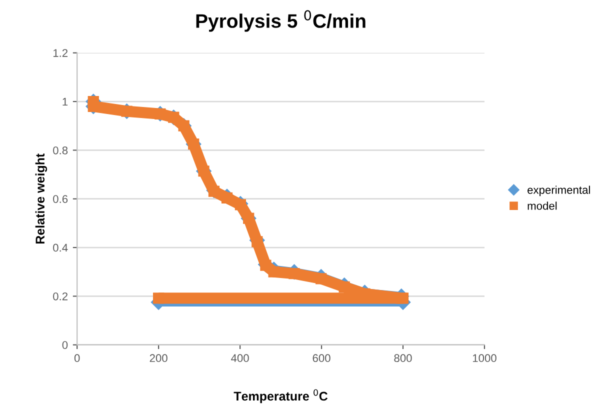  I want to click on y-tick-label: 1.2, so click(60, 53).